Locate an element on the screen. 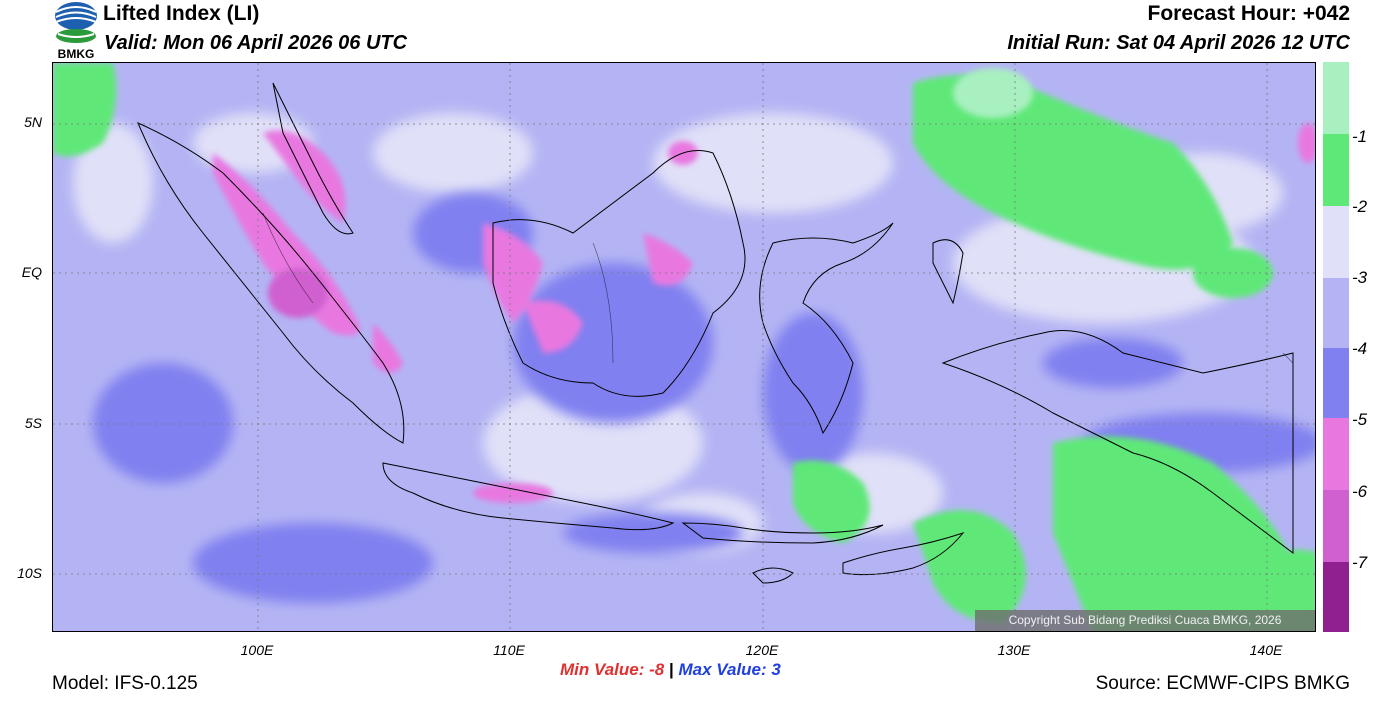  lat-label-5n: 5N is located at coordinates (33, 122).